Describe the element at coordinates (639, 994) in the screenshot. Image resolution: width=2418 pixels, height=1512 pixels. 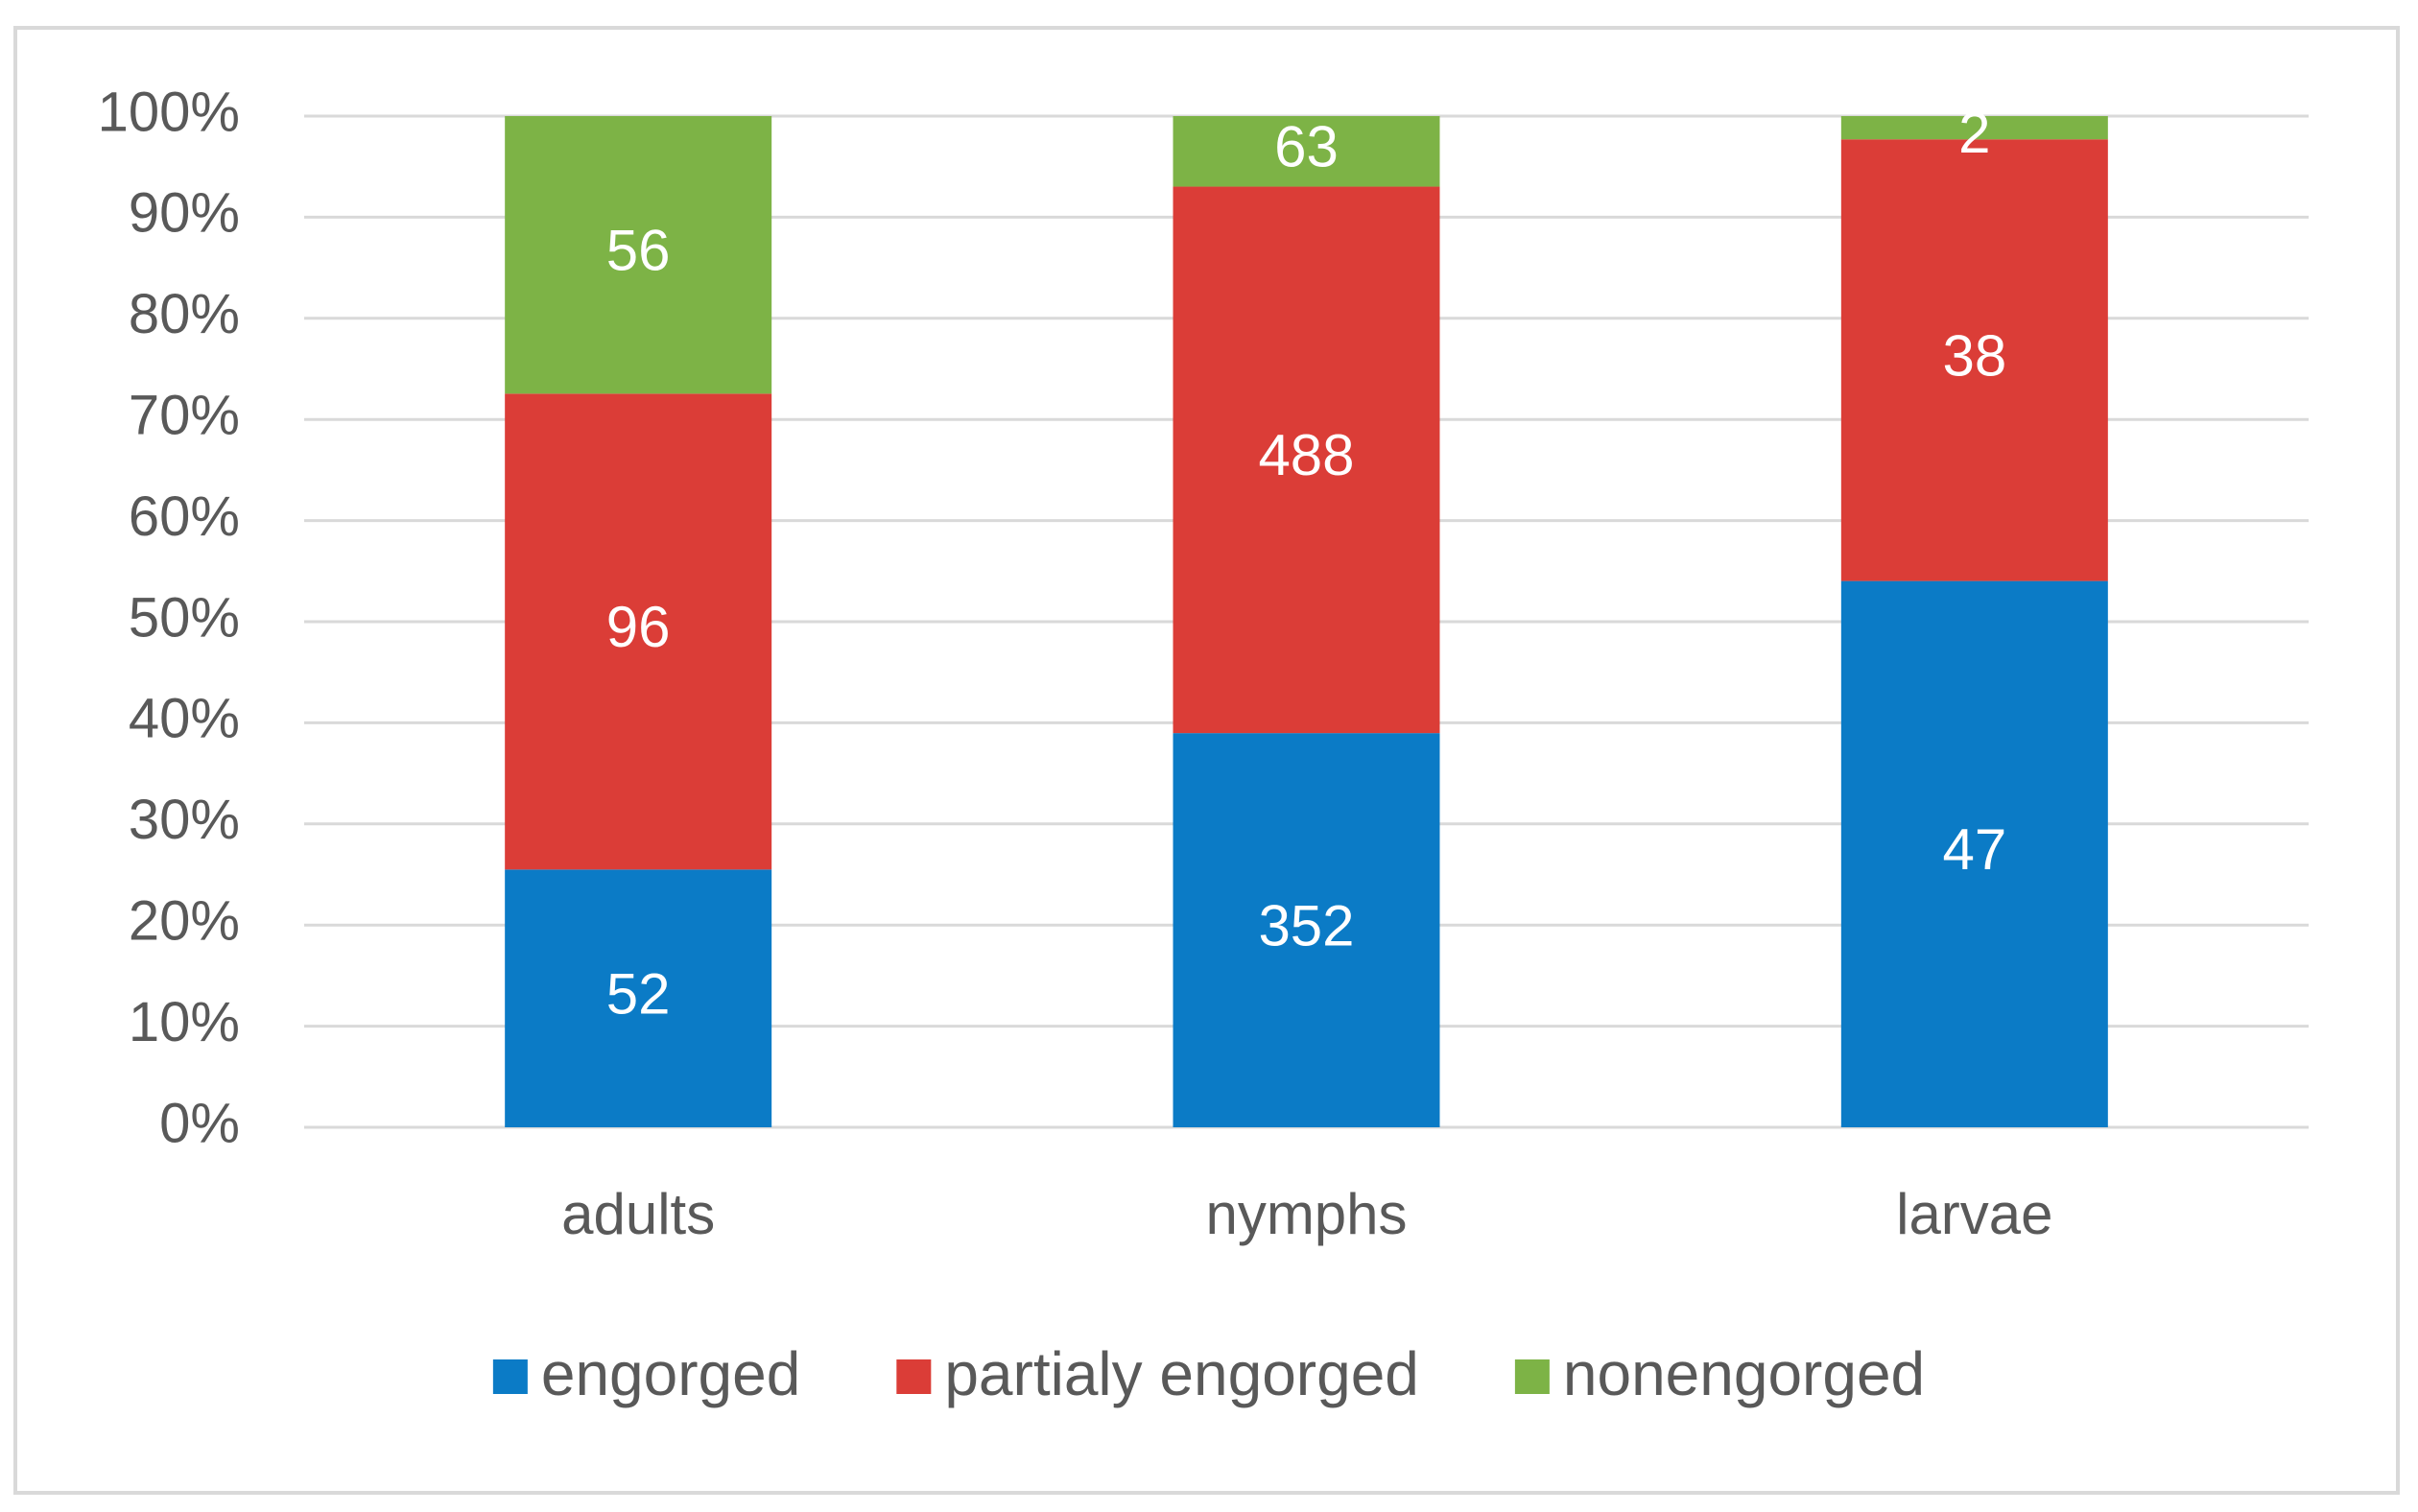
I see `data-label: 52` at that location.